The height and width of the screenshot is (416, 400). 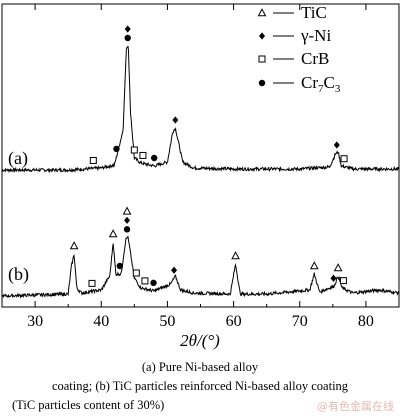 What do you see at coordinates (262, 83) in the screenshot?
I see `legend-symbol-filled-circle` at bounding box center [262, 83].